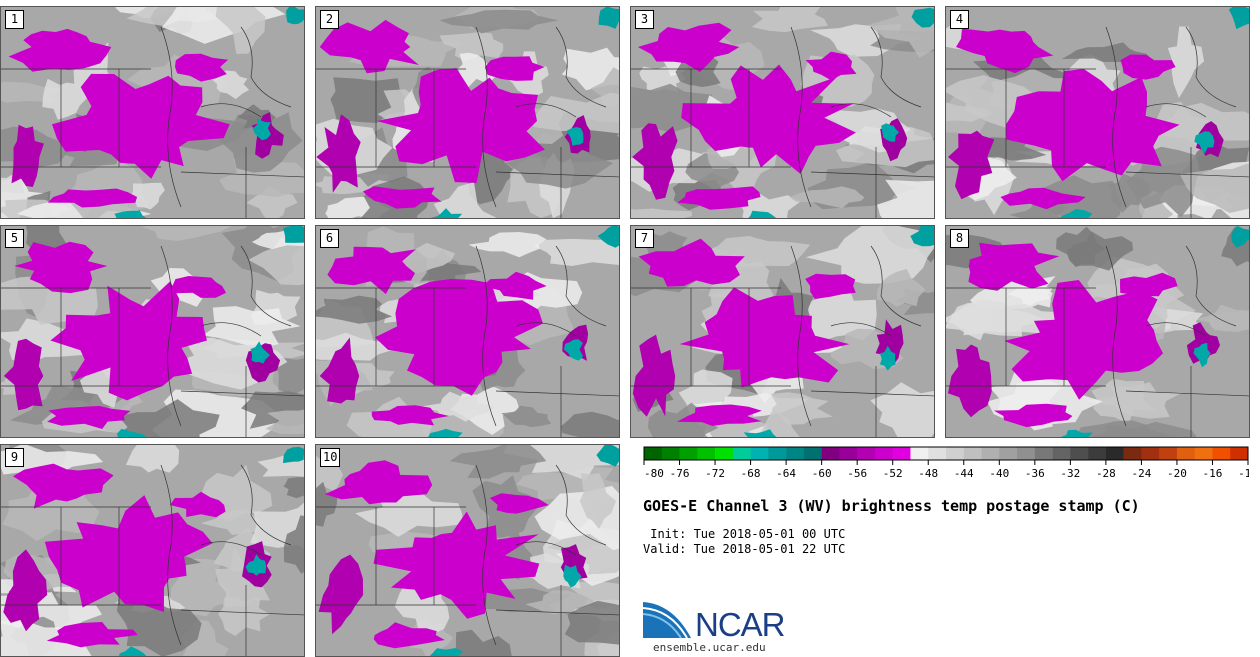  What do you see at coordinates (680, 473) in the screenshot?
I see `colorbar-tick-label: -76` at bounding box center [680, 473].